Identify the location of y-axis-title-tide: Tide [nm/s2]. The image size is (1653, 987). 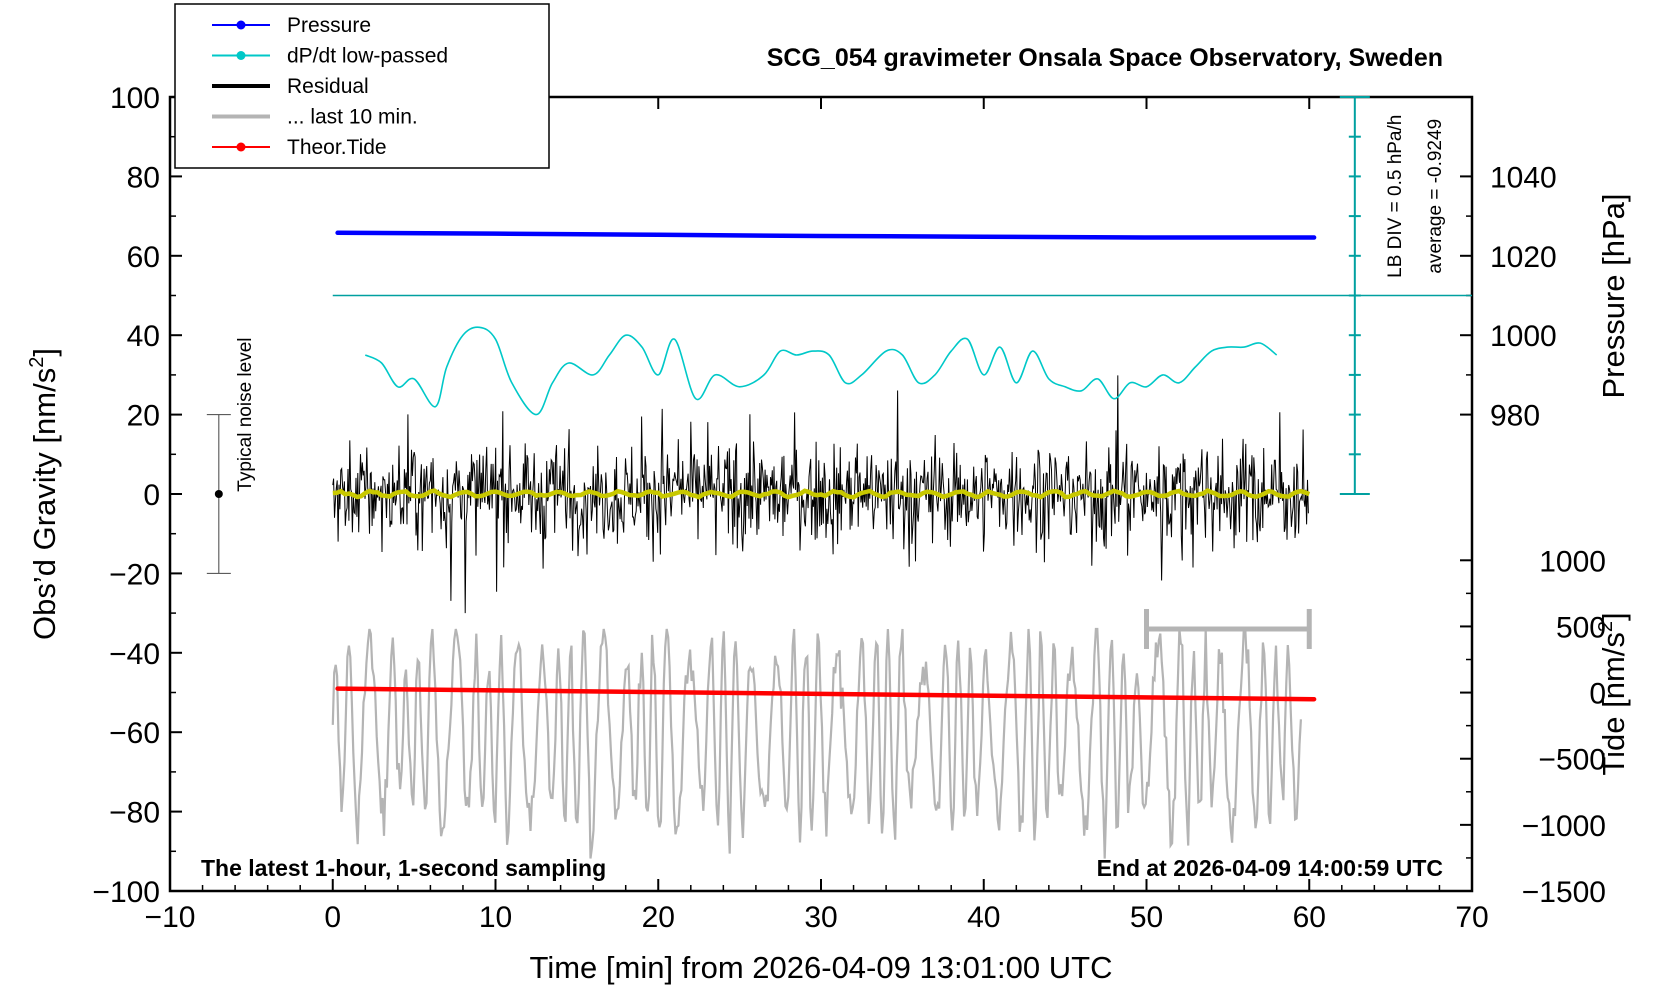
(1613, 693).